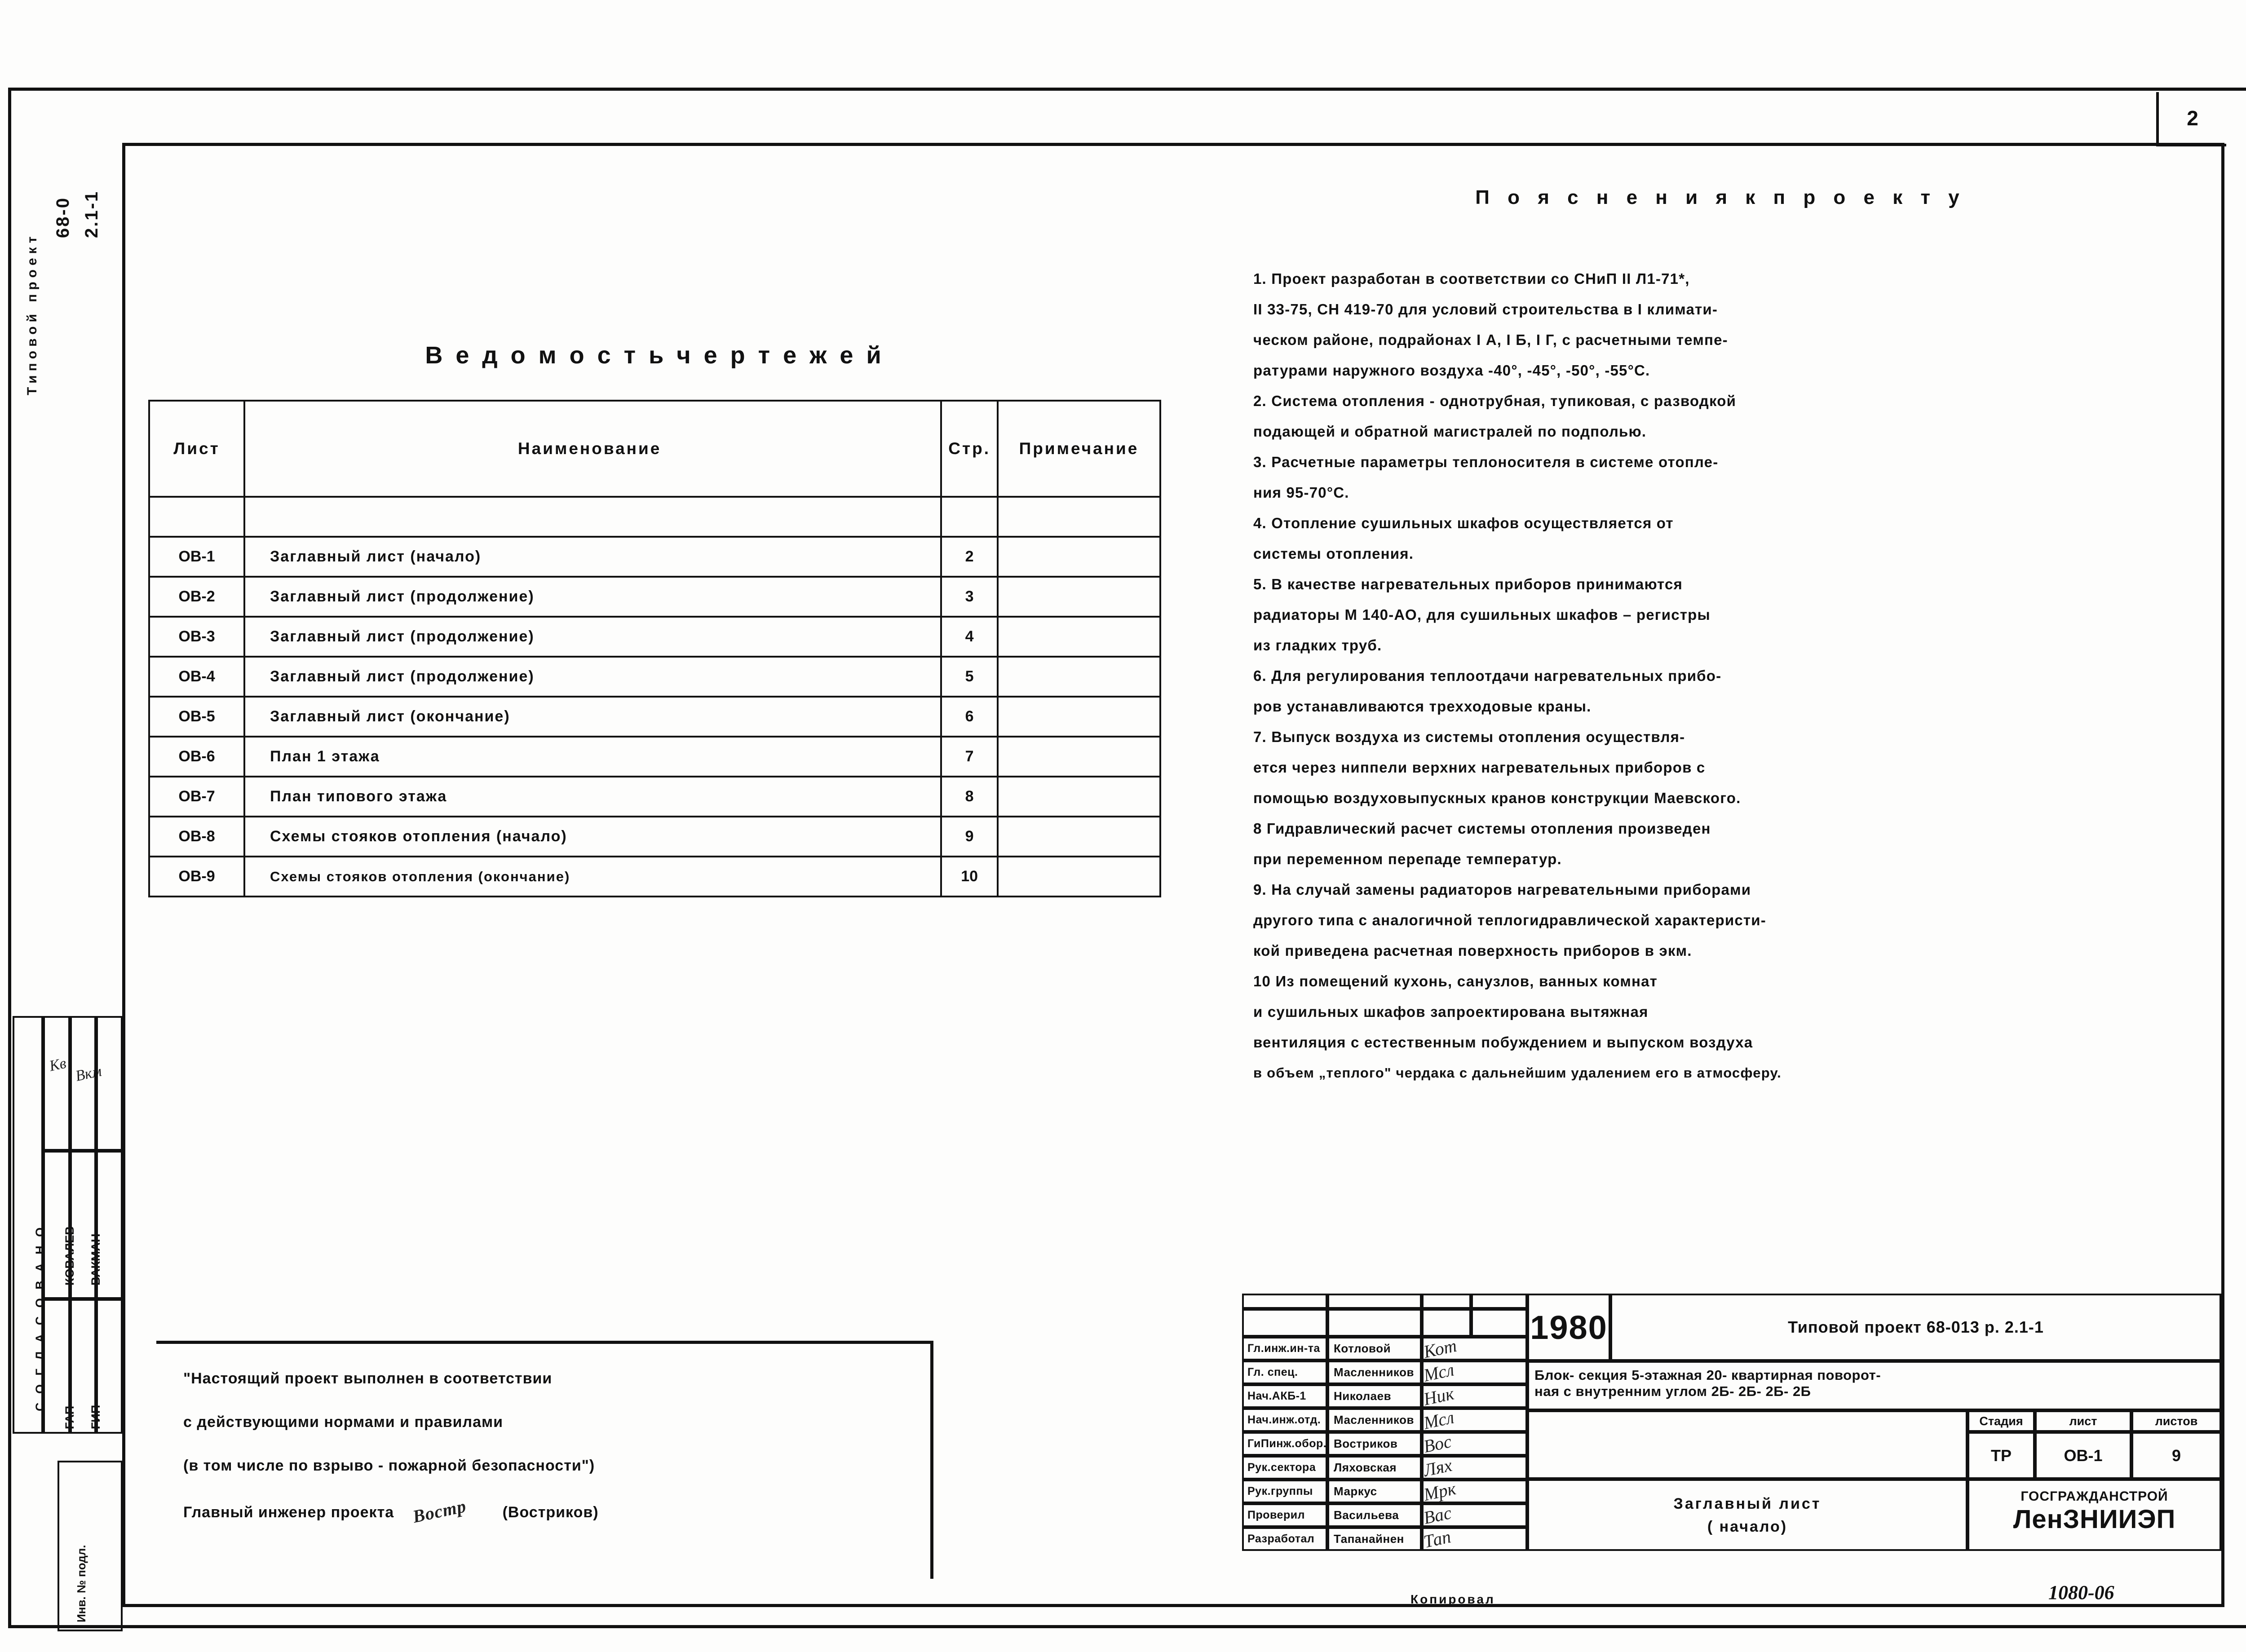 This screenshot has height=1652, width=2246. What do you see at coordinates (1374, 1396) in the screenshot?
I see `sig-name-2: Николаев` at bounding box center [1374, 1396].